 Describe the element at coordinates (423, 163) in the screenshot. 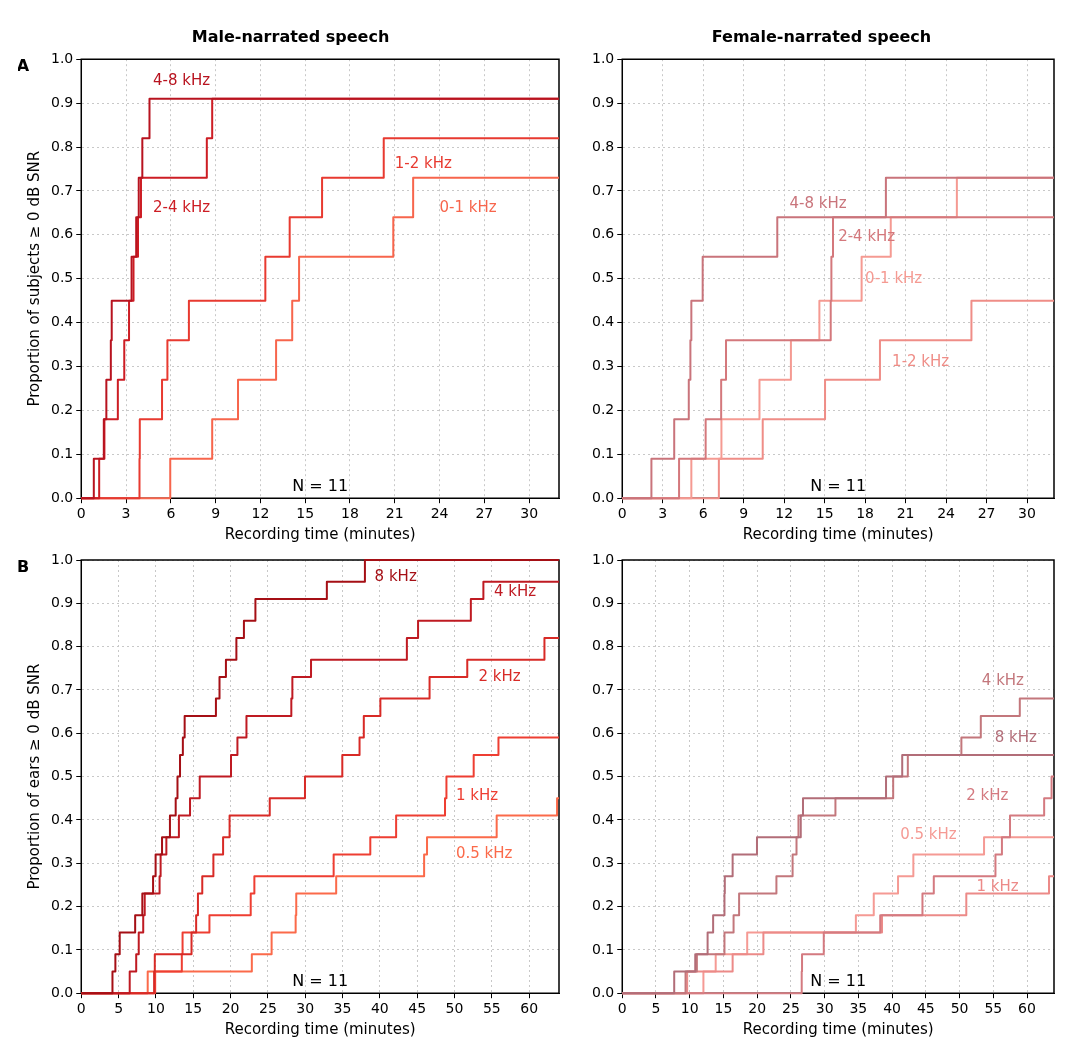

I see `series-label: 1-2 kHz` at that location.